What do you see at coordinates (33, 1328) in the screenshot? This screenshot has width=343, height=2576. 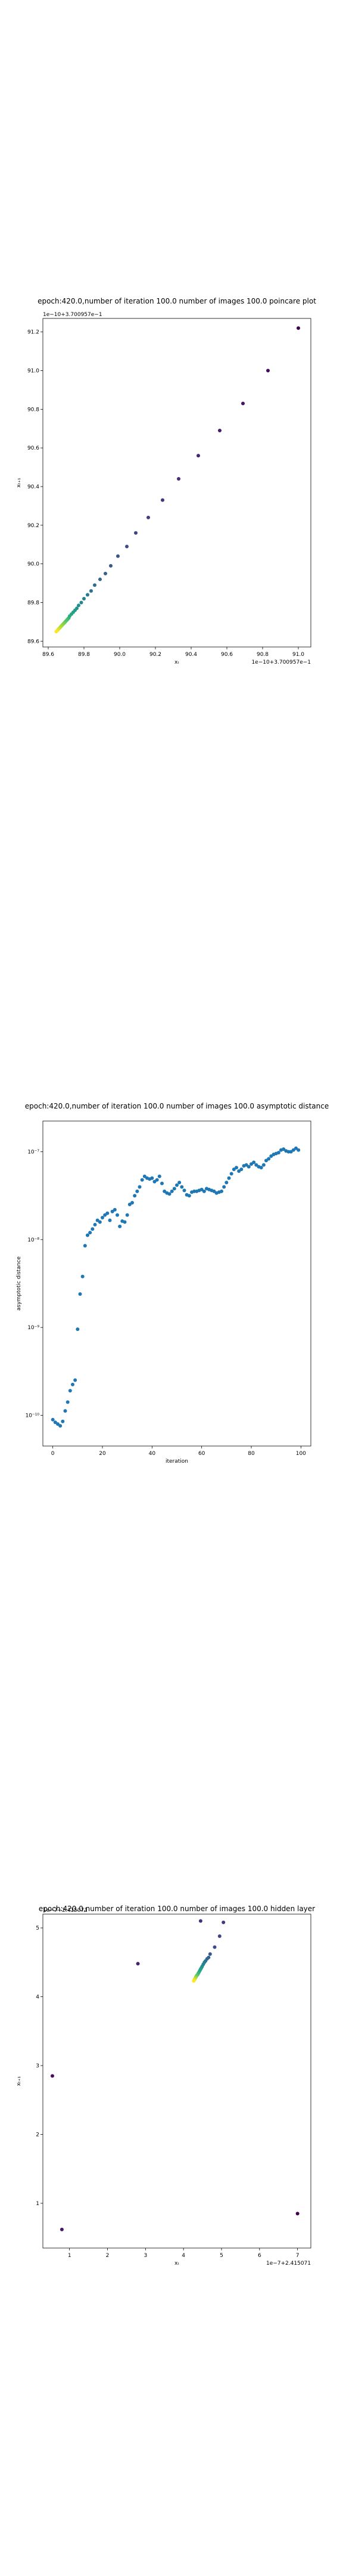 I see `y-tick-label: 10⁻⁹` at bounding box center [33, 1328].